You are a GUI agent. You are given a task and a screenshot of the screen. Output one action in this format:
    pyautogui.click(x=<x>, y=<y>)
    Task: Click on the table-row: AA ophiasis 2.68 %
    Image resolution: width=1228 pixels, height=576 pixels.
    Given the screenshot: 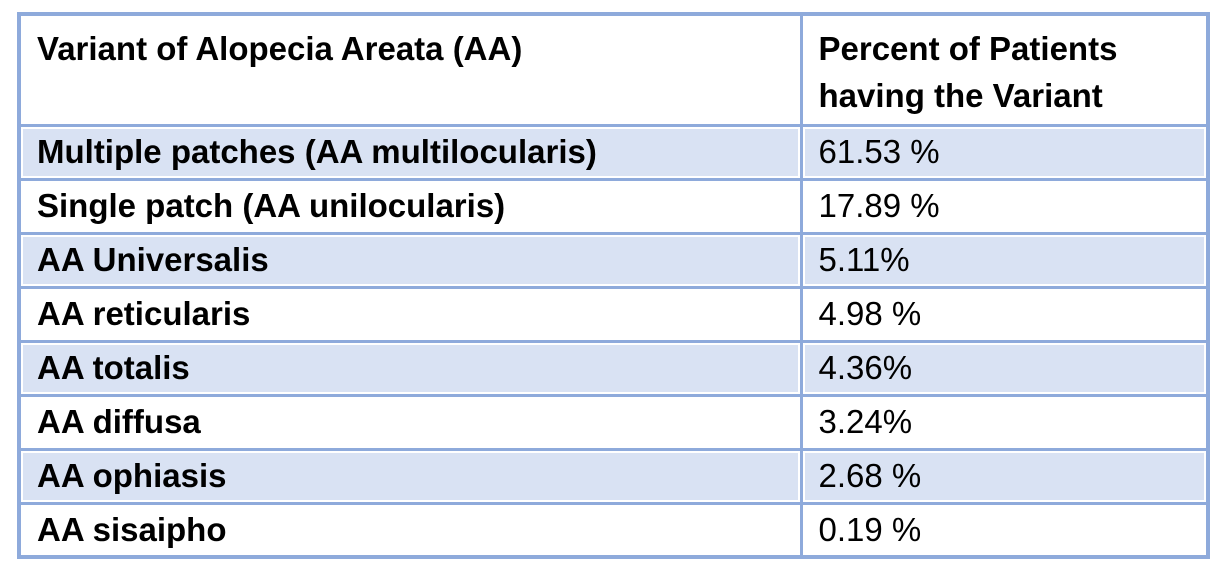 What is the action you would take?
    pyautogui.click(x=613, y=476)
    